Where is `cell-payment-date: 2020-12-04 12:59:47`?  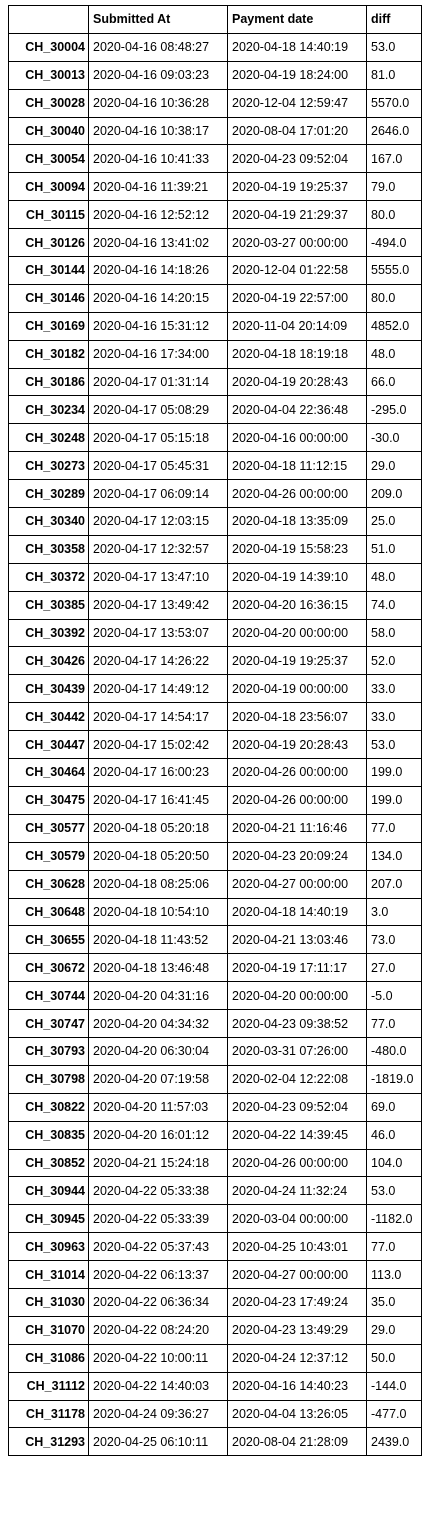
cell-payment-date: 2020-12-04 12:59:47 is located at coordinates (297, 103).